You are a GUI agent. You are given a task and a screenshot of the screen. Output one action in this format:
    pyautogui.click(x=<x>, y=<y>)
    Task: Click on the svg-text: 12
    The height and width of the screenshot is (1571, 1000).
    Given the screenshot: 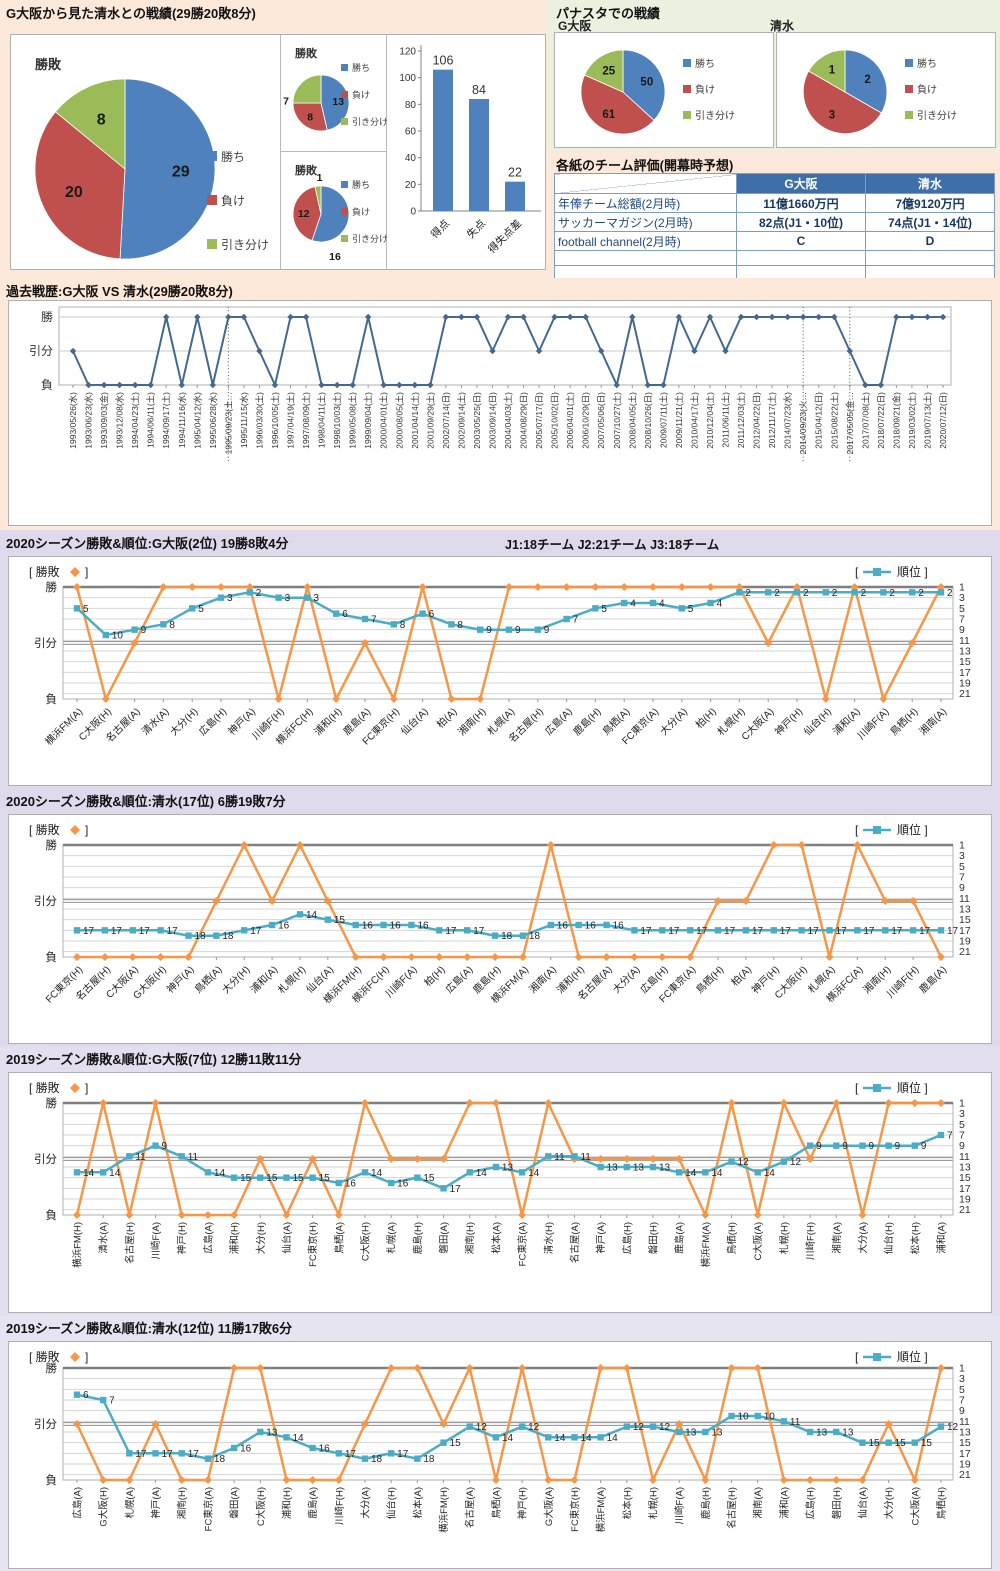 What is the action you would take?
    pyautogui.click(x=482, y=1427)
    